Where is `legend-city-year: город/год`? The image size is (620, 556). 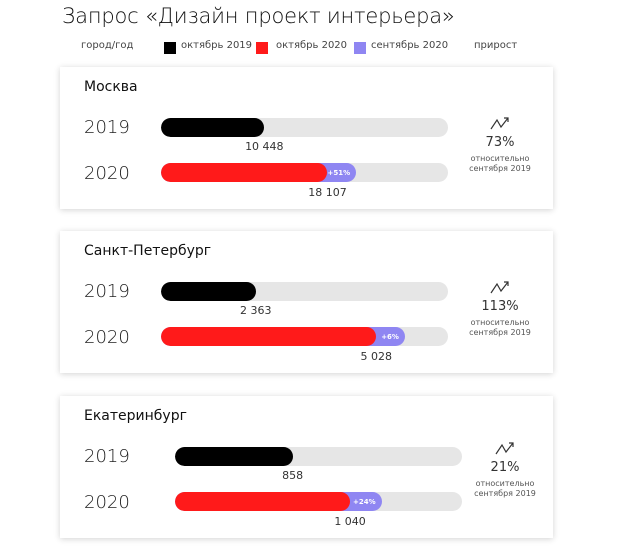
legend-city-year: город/год is located at coordinates (107, 45).